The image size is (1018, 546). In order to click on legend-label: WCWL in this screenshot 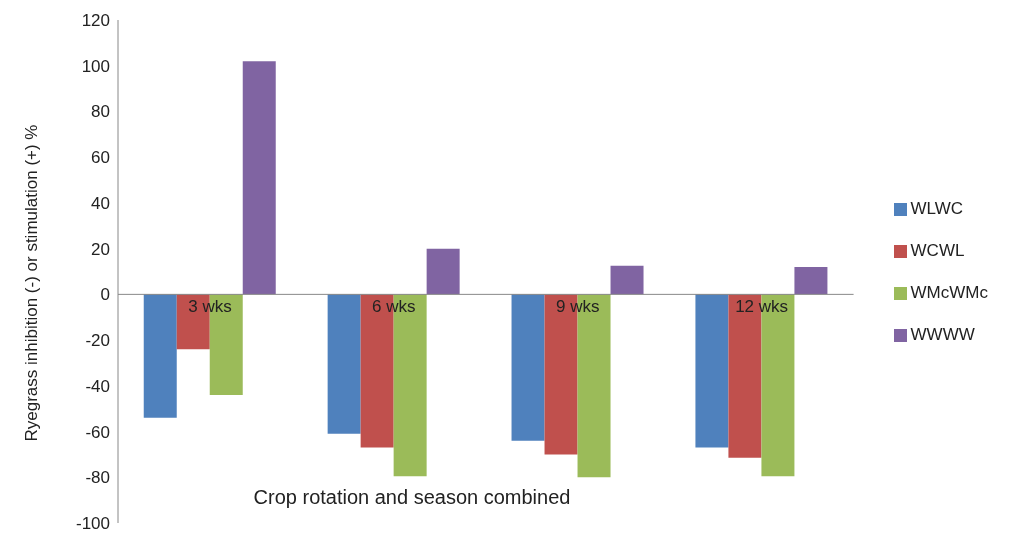, I will do `click(937, 250)`.